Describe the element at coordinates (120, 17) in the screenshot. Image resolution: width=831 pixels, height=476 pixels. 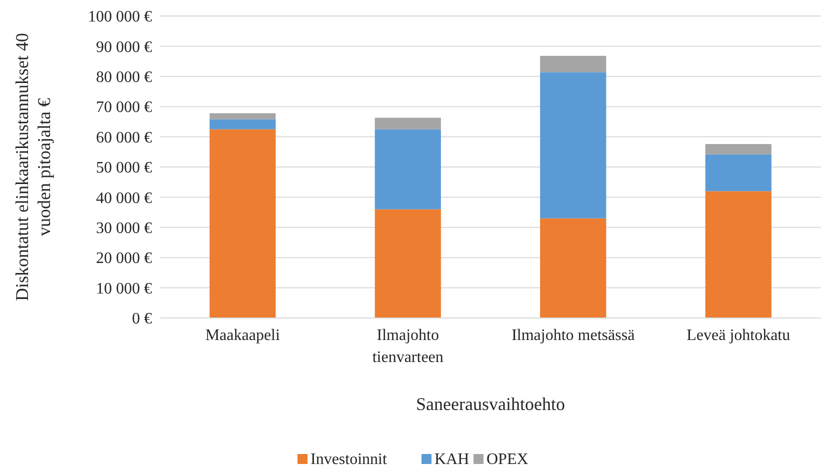
I see `y-tick-label: 100 000 €` at that location.